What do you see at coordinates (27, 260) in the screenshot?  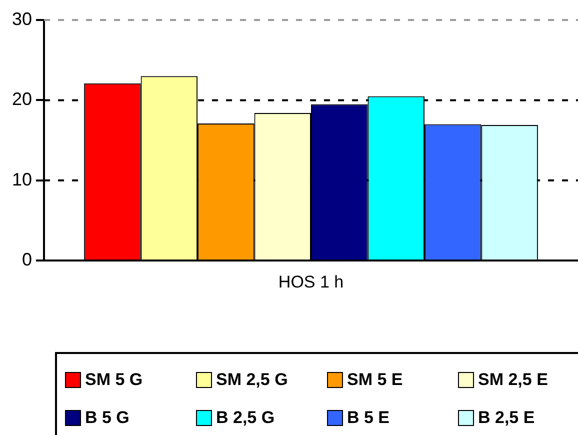 I see `y-tick-label: 0` at bounding box center [27, 260].